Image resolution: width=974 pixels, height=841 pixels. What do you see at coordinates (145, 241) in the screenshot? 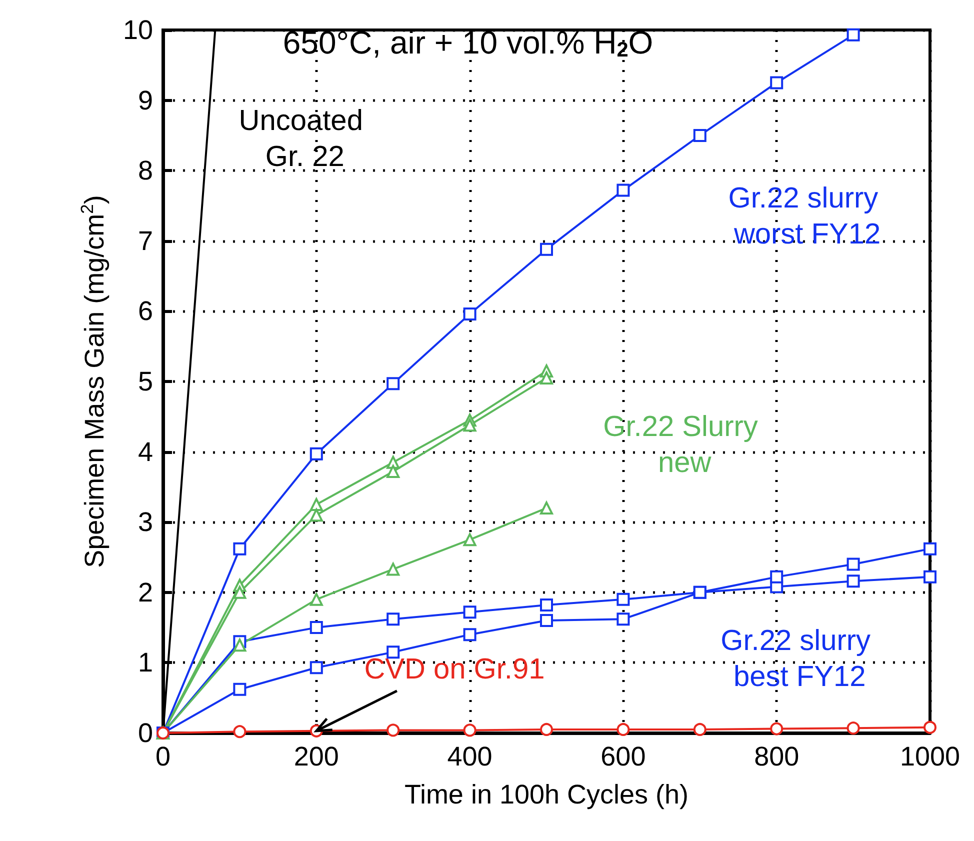
I see `y-tick-label: 7` at bounding box center [145, 241].